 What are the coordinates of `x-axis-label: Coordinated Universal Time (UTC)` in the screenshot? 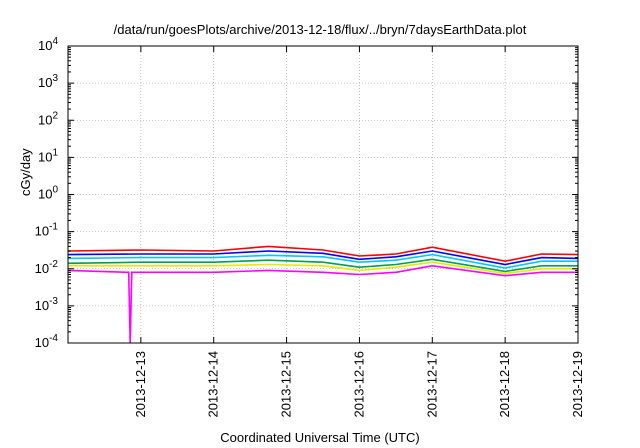 It's located at (320, 437).